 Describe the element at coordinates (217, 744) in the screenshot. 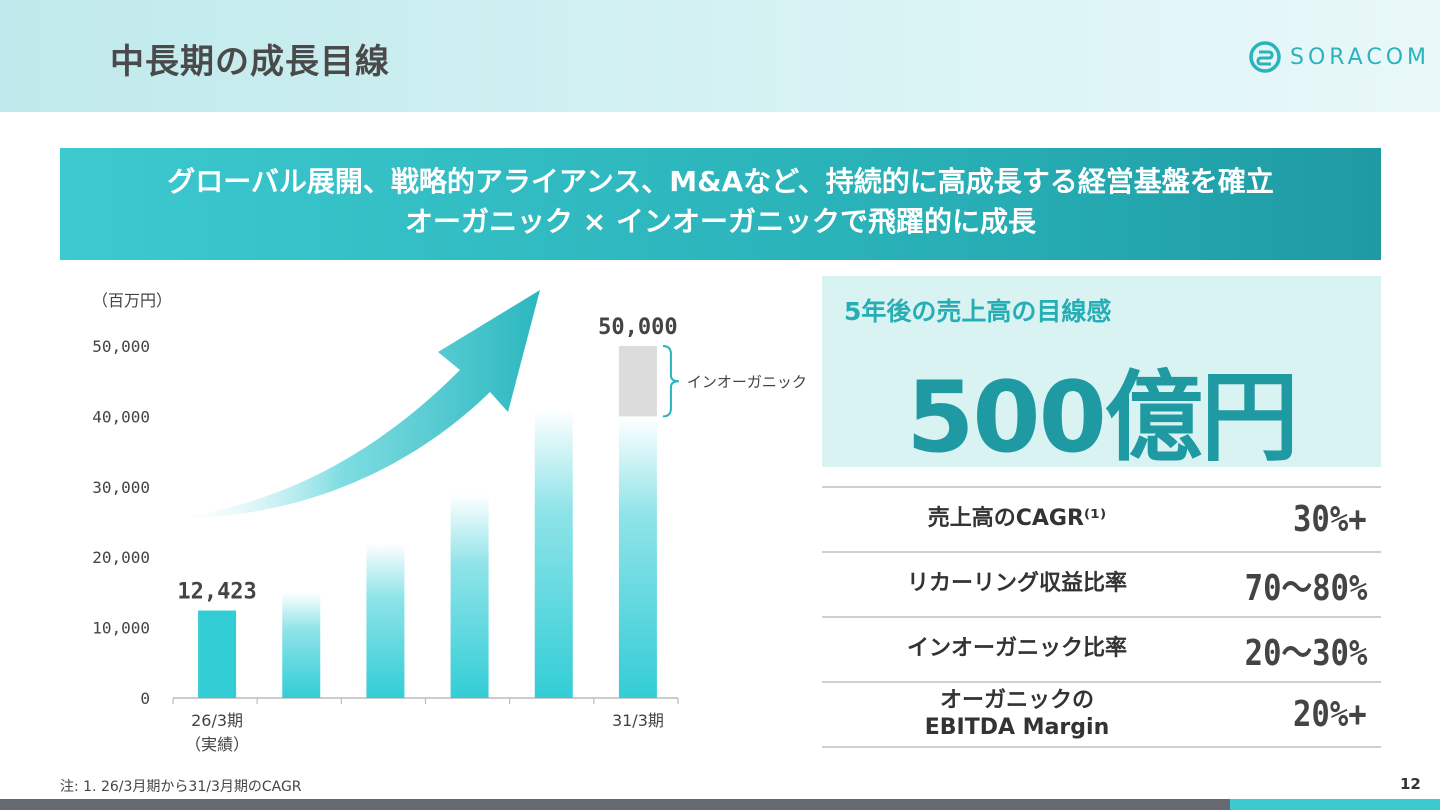

I see `x-category-sublabel: （実績）` at that location.